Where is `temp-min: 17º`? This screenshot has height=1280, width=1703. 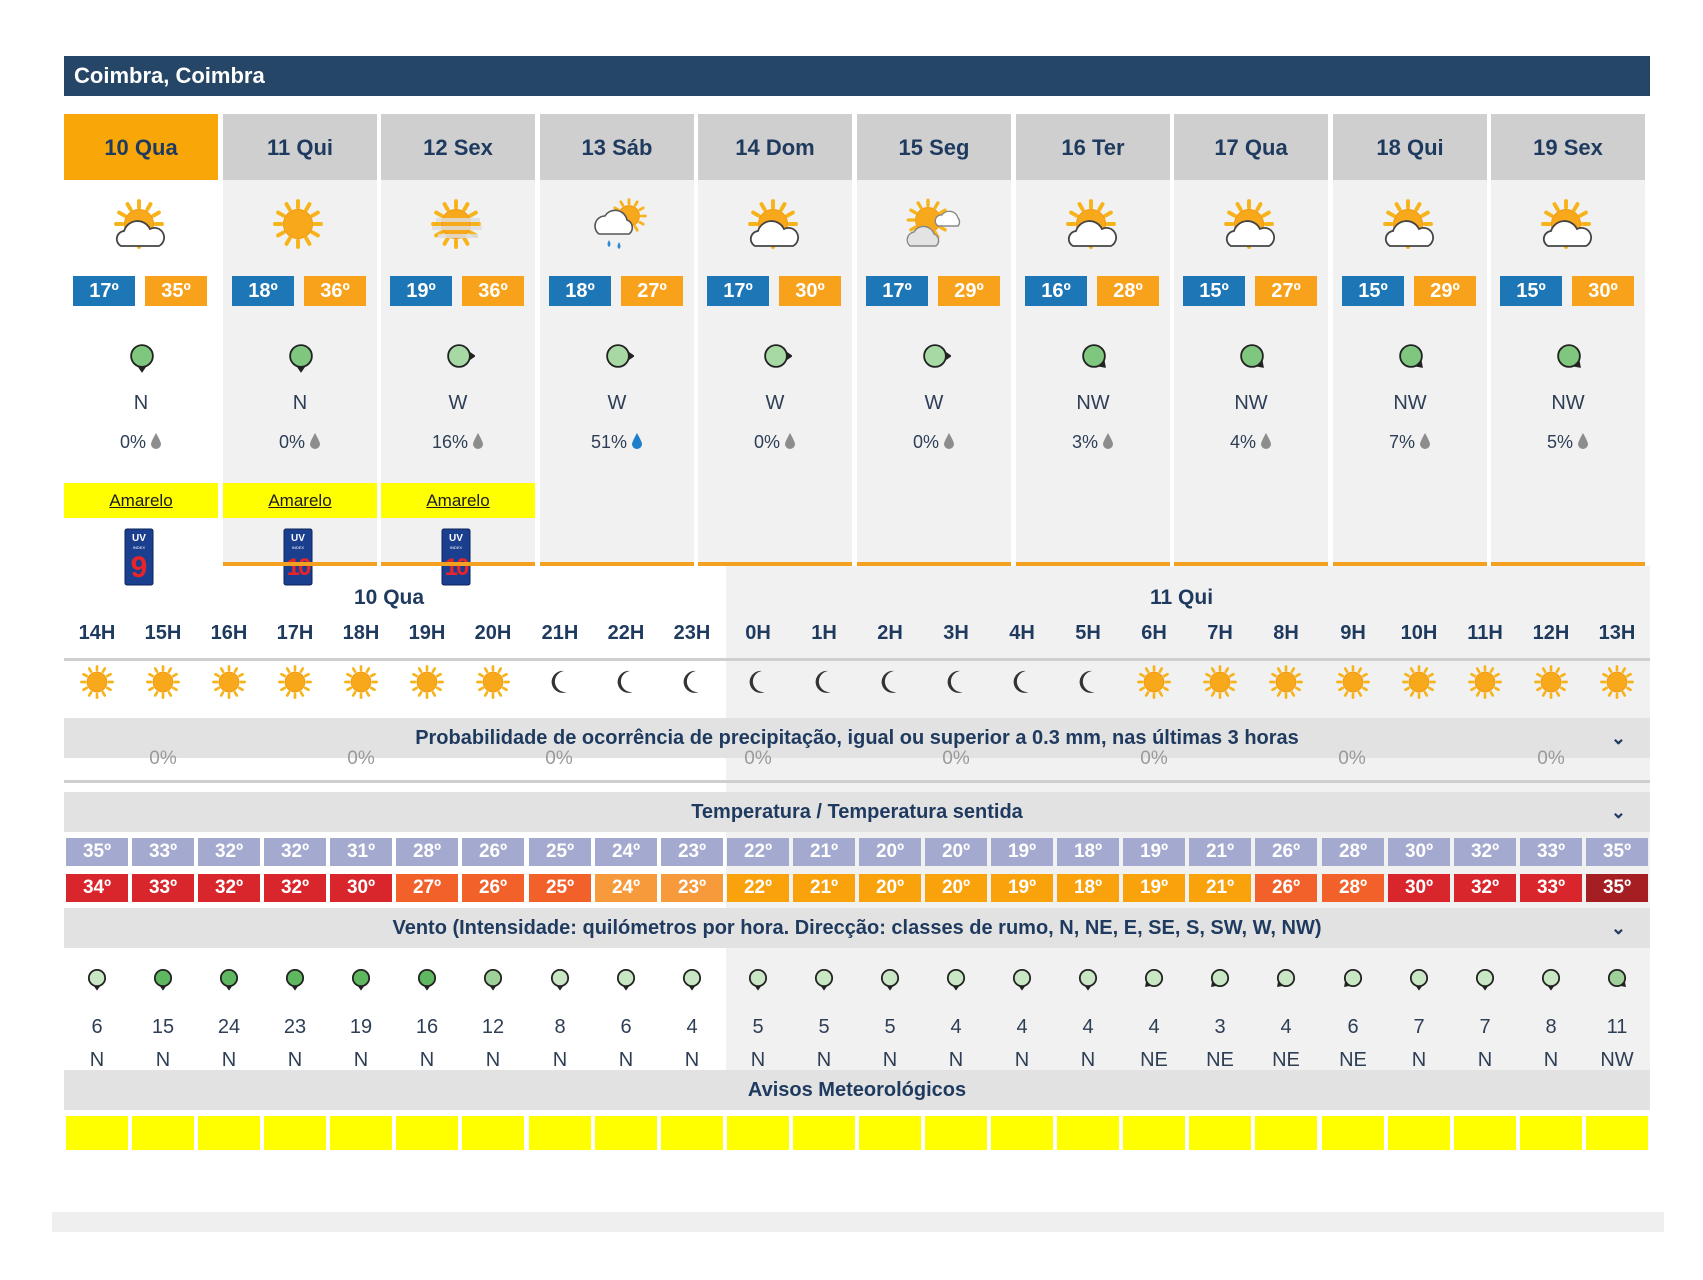
temp-min: 17º is located at coordinates (897, 291).